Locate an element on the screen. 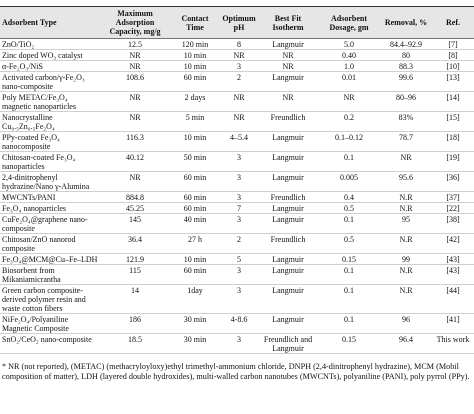 This screenshot has width=474, height=414. table-cell: 18.5 is located at coordinates (135, 343).